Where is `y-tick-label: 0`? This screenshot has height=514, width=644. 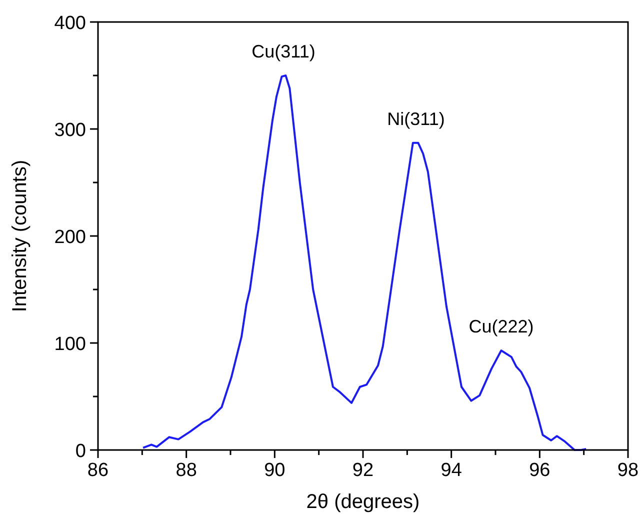 y-tick-label: 0 is located at coordinates (80, 451).